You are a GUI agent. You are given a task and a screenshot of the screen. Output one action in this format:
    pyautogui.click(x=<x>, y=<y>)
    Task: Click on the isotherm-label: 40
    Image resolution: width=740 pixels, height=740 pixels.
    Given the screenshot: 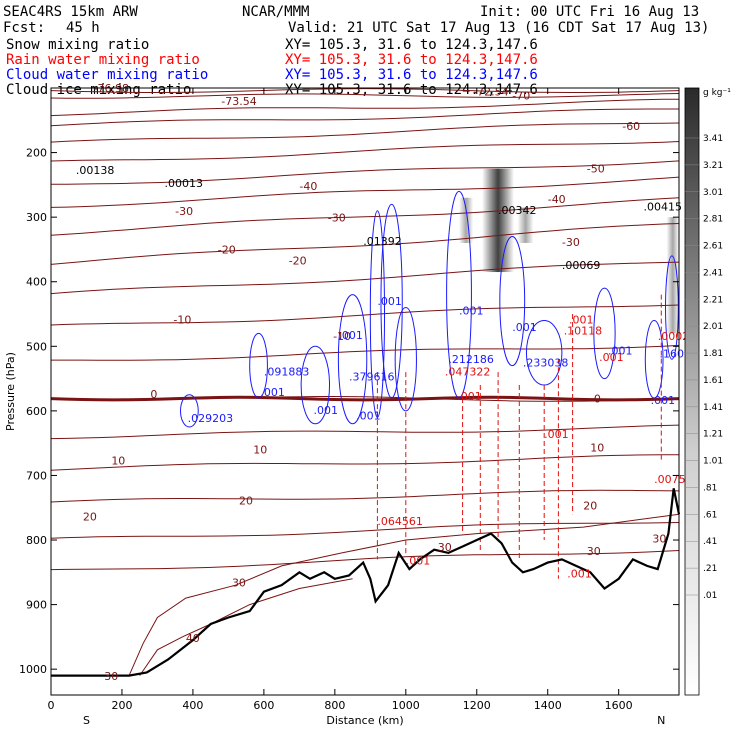 What is the action you would take?
    pyautogui.click(x=193, y=638)
    